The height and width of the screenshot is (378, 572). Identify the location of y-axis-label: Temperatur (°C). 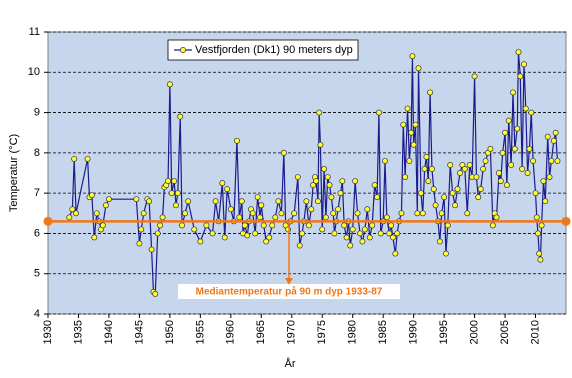
(14, 173).